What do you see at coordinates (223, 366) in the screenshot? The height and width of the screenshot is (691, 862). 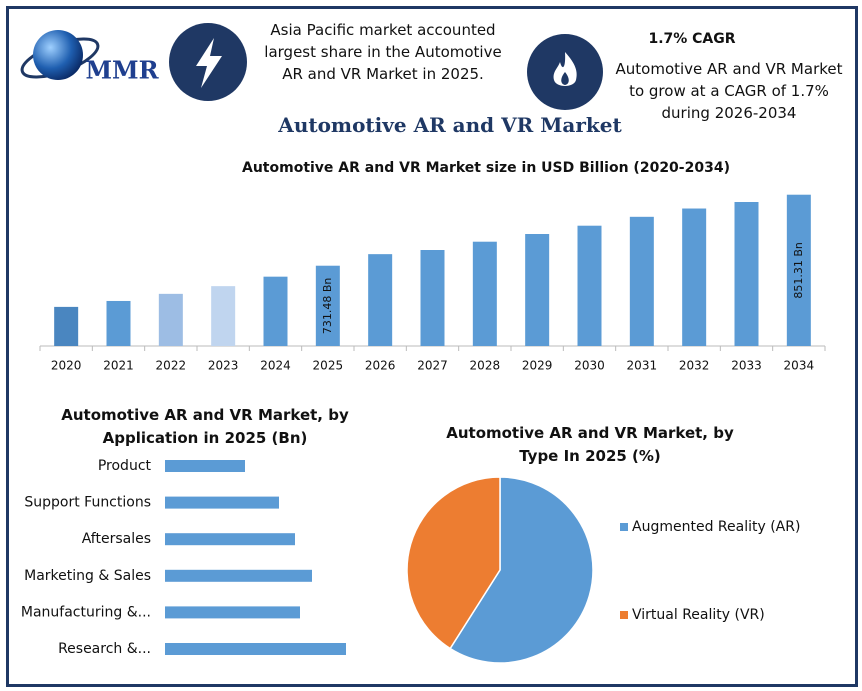 I see `x-tick-label: 2023` at bounding box center [223, 366].